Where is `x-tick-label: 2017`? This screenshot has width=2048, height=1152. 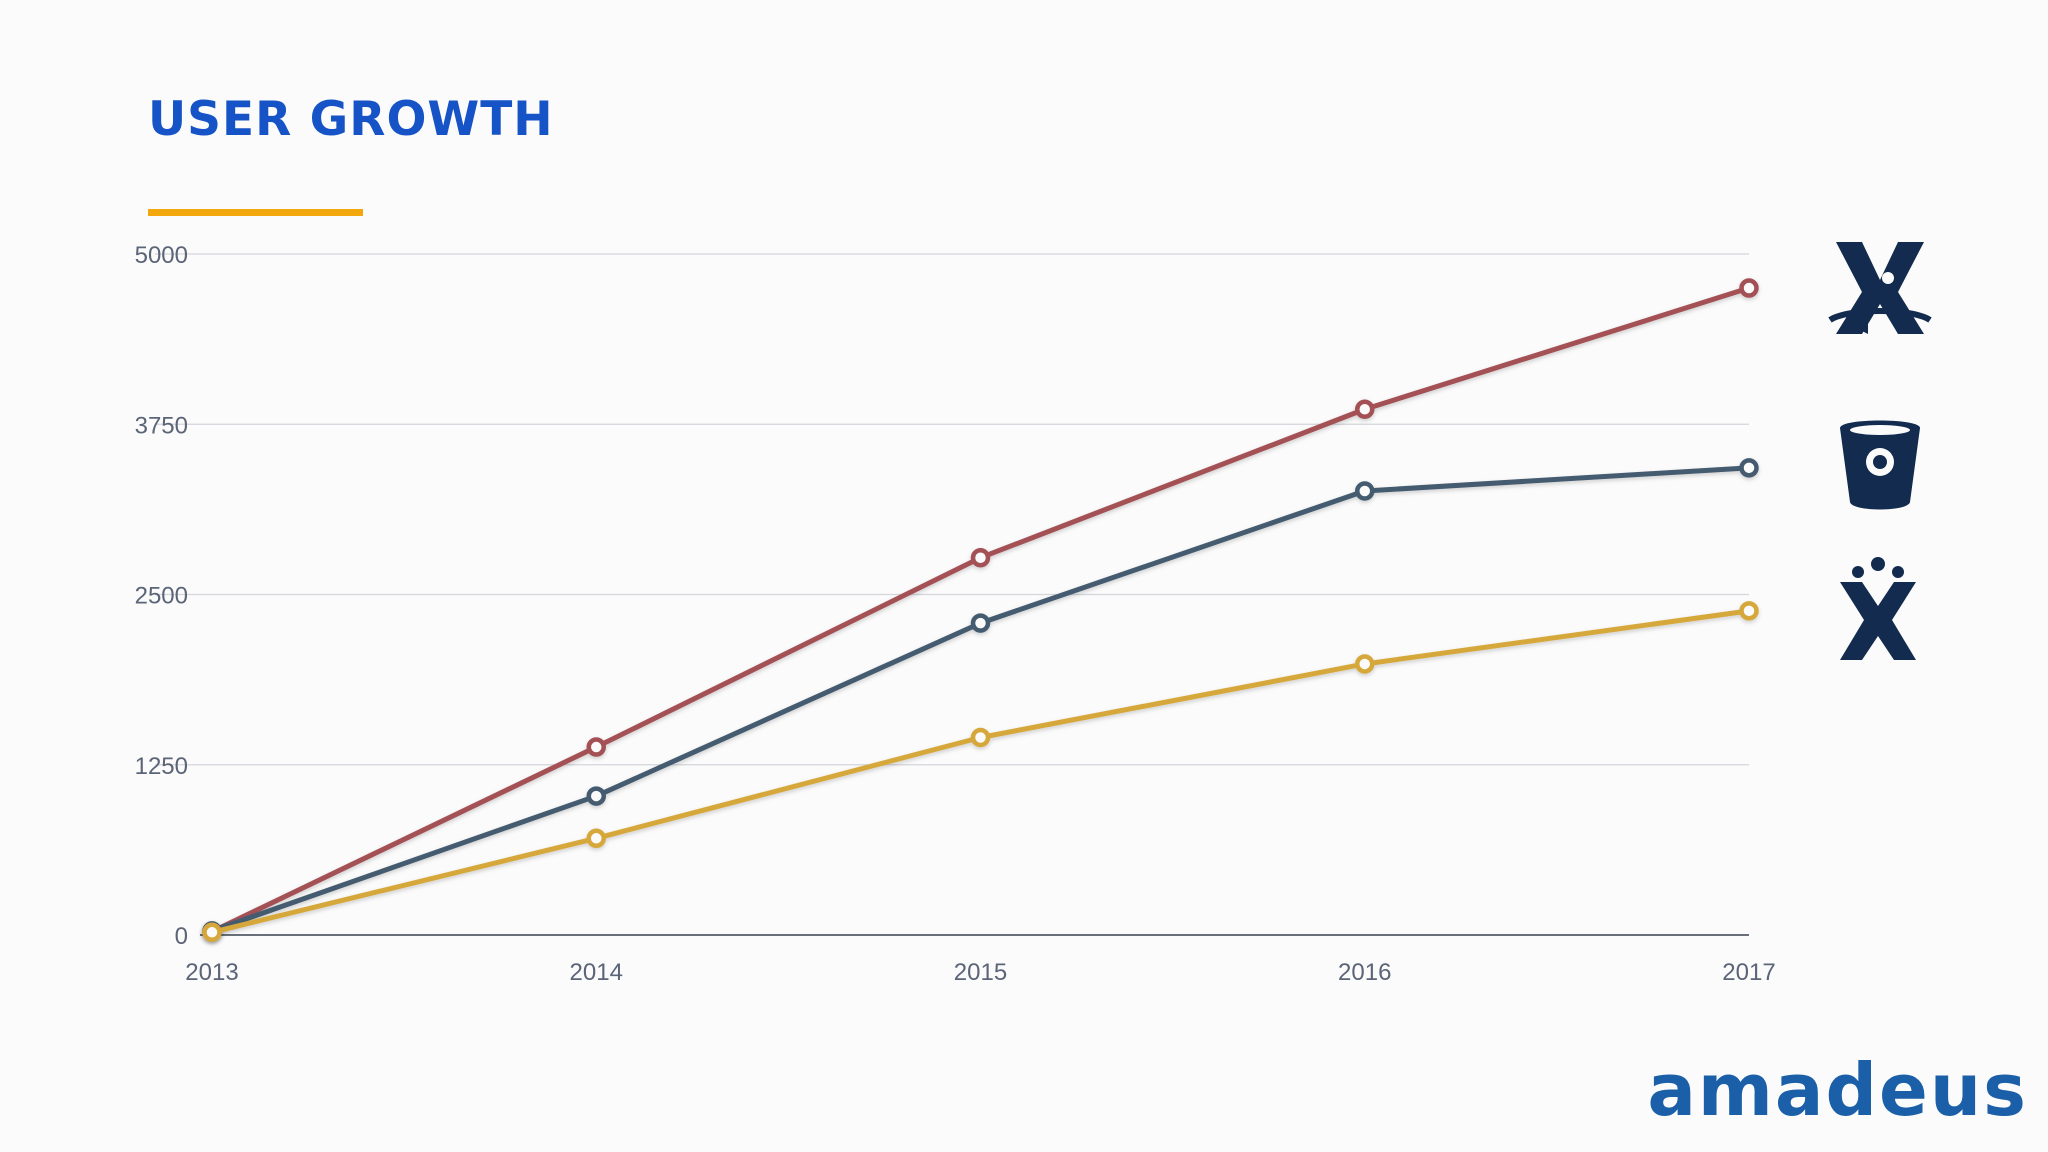
x-tick-label: 2017 is located at coordinates (1748, 972).